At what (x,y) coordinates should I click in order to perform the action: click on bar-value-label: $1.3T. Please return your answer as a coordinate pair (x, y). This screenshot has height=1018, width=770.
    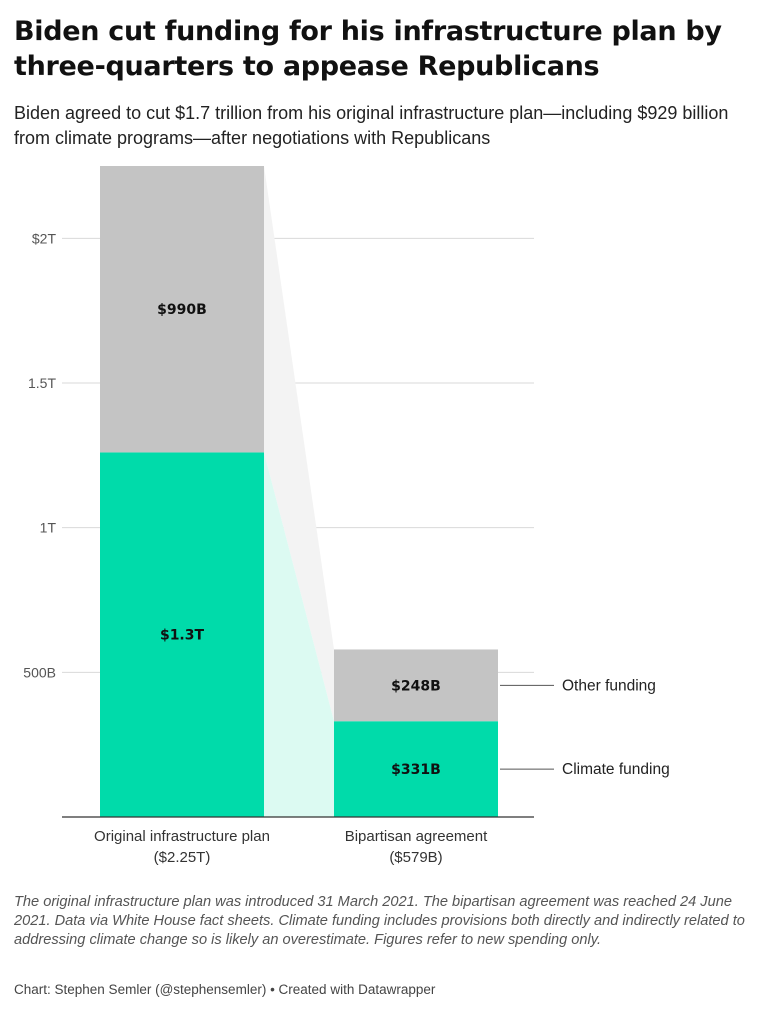
    Looking at the image, I should click on (182, 636).